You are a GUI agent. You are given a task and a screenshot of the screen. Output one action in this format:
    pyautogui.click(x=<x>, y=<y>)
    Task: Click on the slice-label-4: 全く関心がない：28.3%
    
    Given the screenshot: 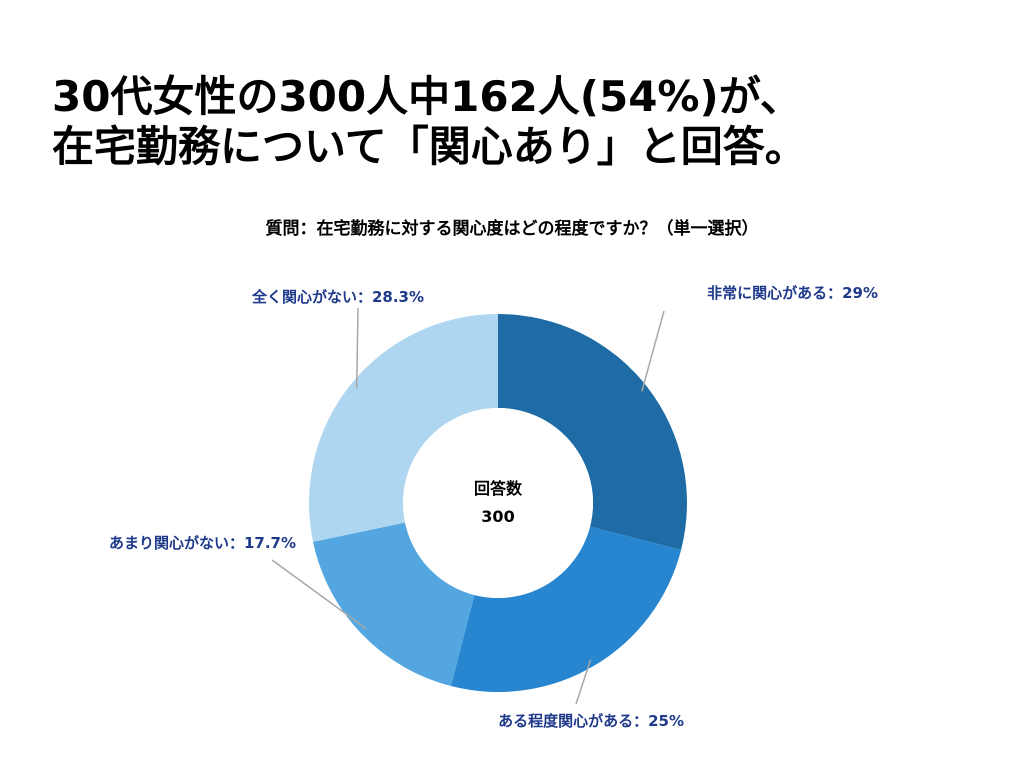 What is the action you would take?
    pyautogui.click(x=337, y=297)
    